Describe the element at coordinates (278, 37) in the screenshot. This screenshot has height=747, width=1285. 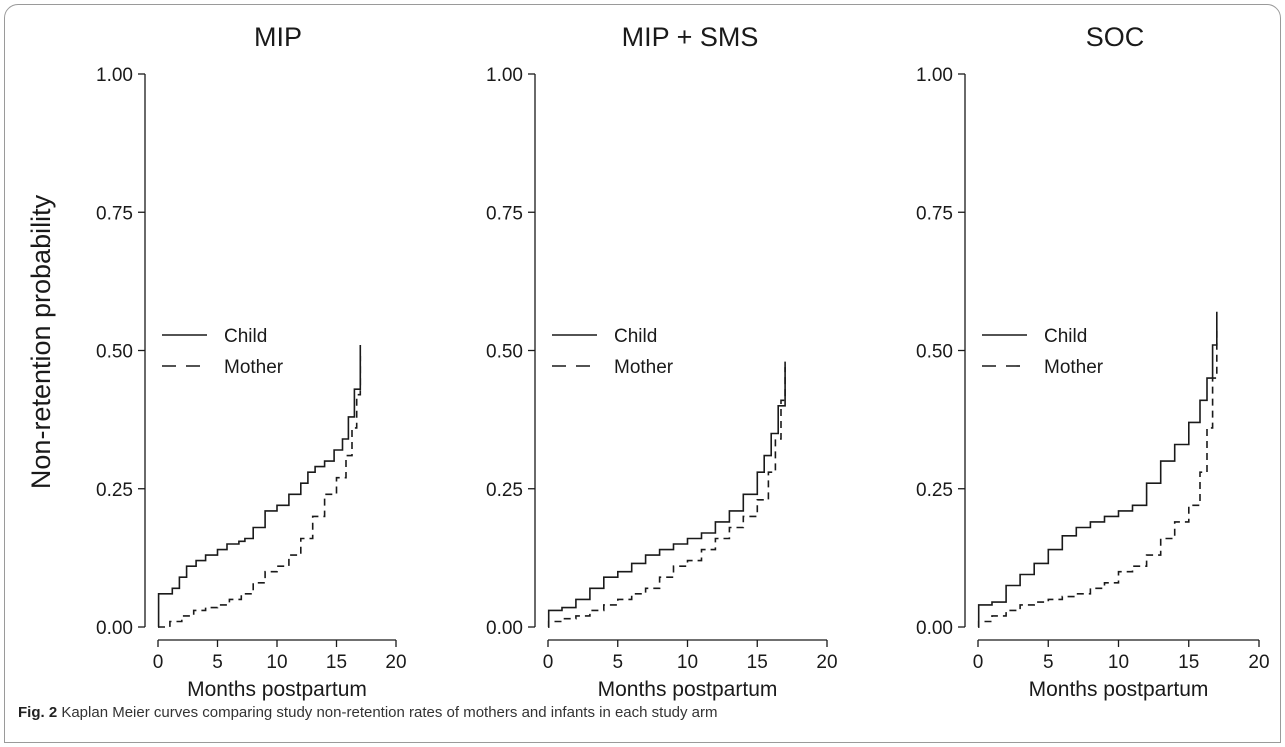
I see `panel-title: MIP` at that location.